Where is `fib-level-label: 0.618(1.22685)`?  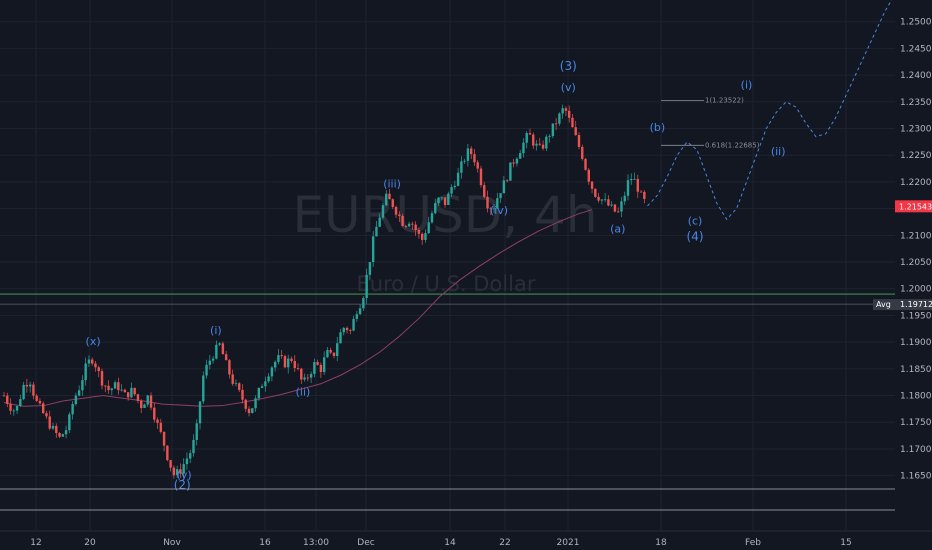
fib-level-label: 0.618(1.22685) is located at coordinates (732, 145).